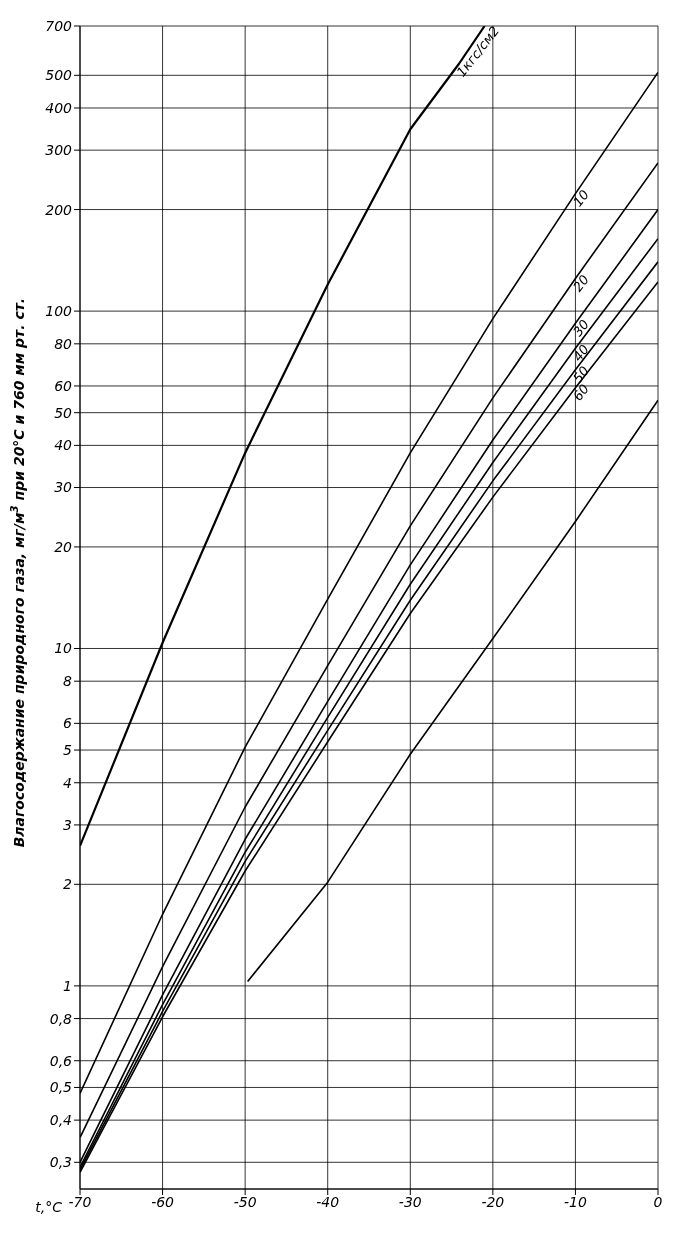 This screenshot has width=688, height=1244. What do you see at coordinates (658, 1201) in the screenshot?
I see `x-tick-label: 0` at bounding box center [658, 1201].